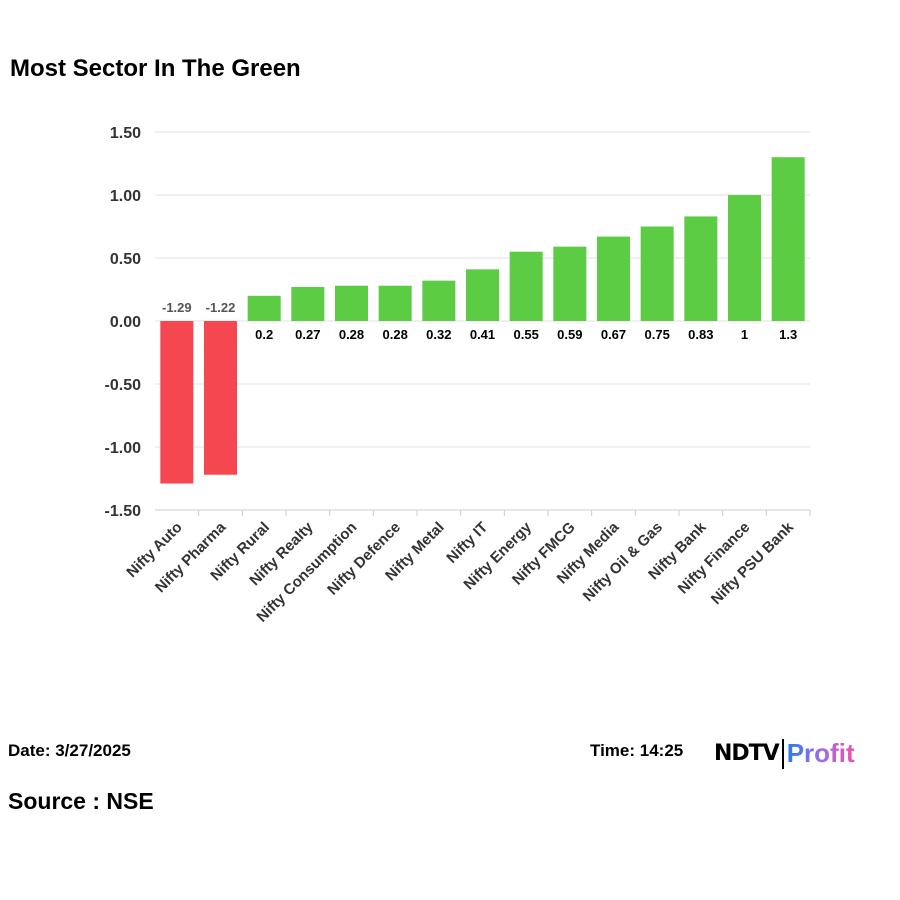 This screenshot has height=900, width=900. What do you see at coordinates (613, 334) in the screenshot?
I see `data-label: 0.67` at bounding box center [613, 334].